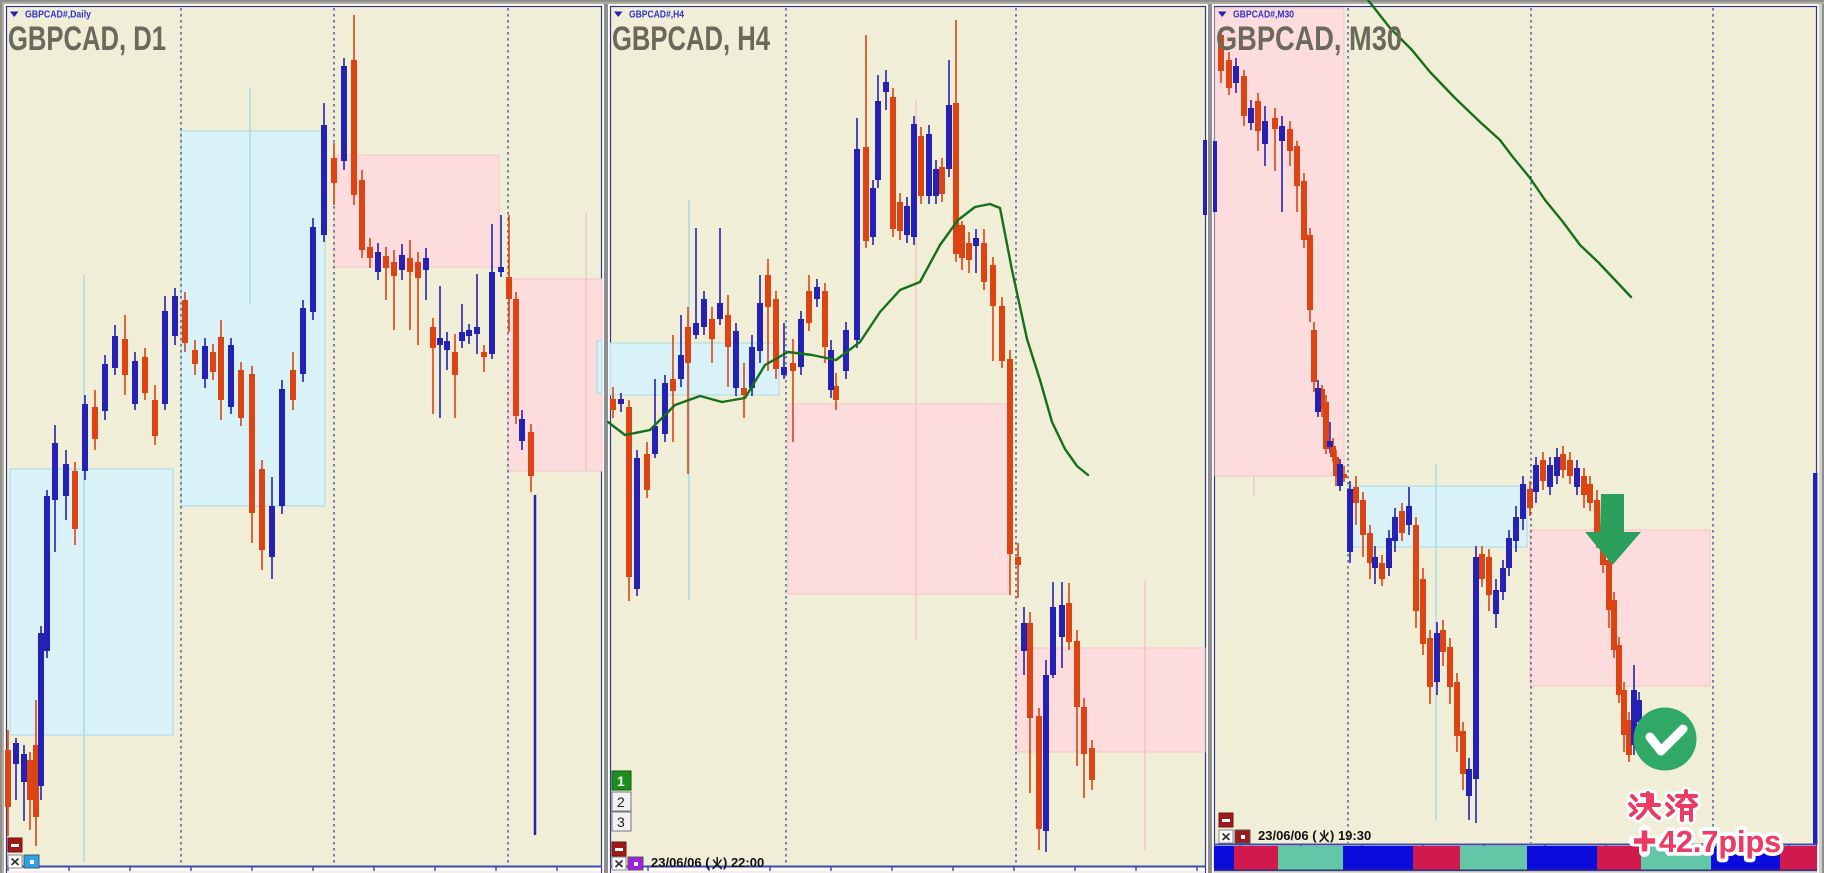 The width and height of the screenshot is (1824, 873). Describe the element at coordinates (621, 822) in the screenshot. I see `svg-text: 3` at that location.